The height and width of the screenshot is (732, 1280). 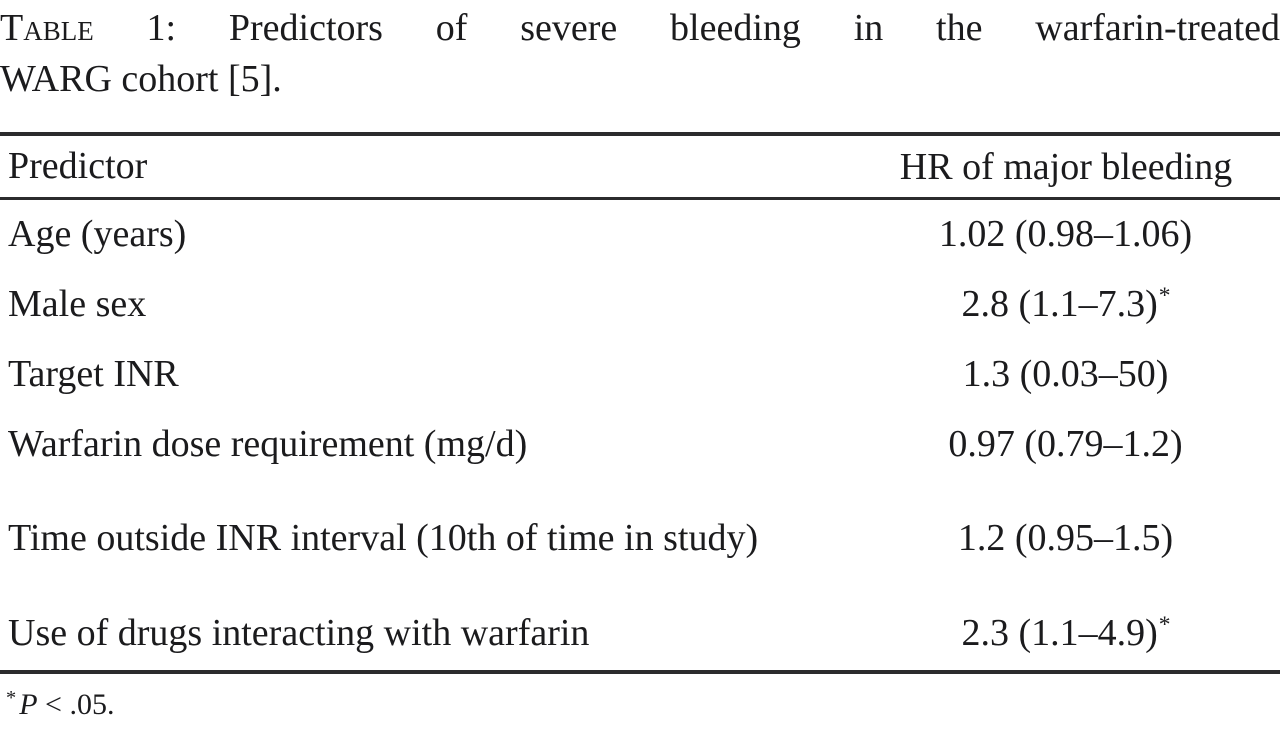 I want to click on predictor-cell: Use of drugs interacting with warfarin, so click(x=299, y=633).